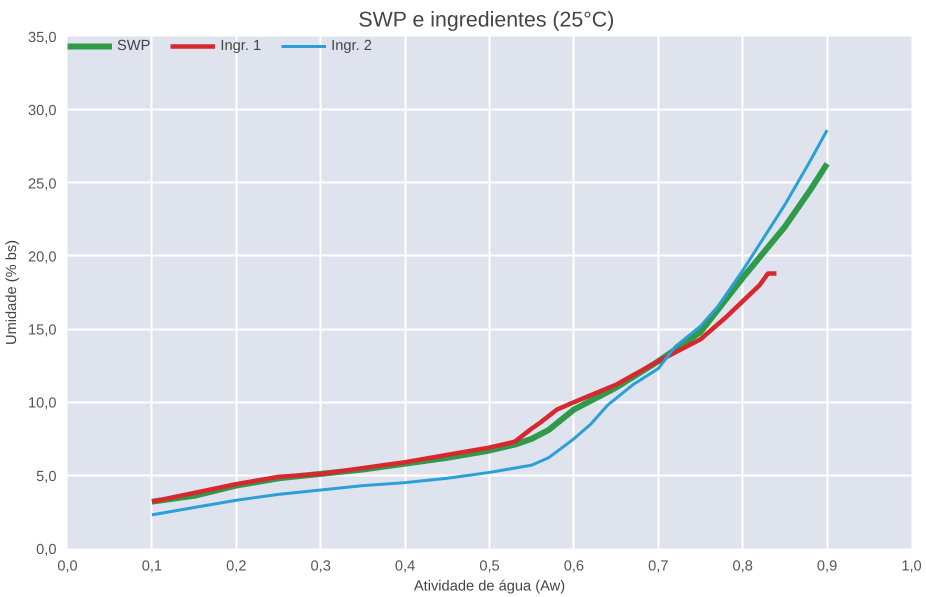 The height and width of the screenshot is (597, 926). Describe the element at coordinates (658, 566) in the screenshot. I see `x-tick-label: 0,7` at that location.